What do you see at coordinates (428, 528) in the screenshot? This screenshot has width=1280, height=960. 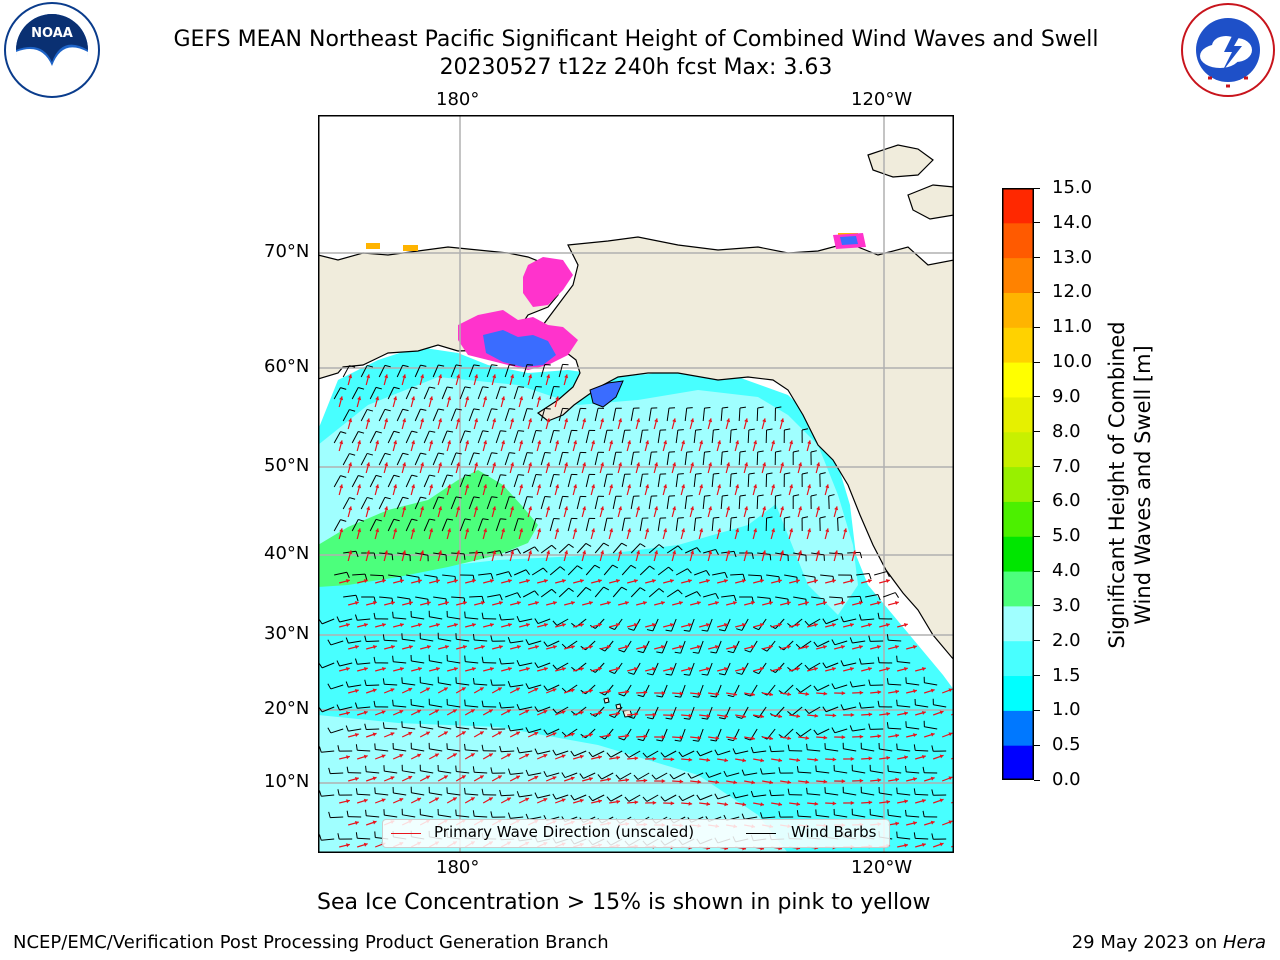 I see `wave-max-region` at bounding box center [428, 528].